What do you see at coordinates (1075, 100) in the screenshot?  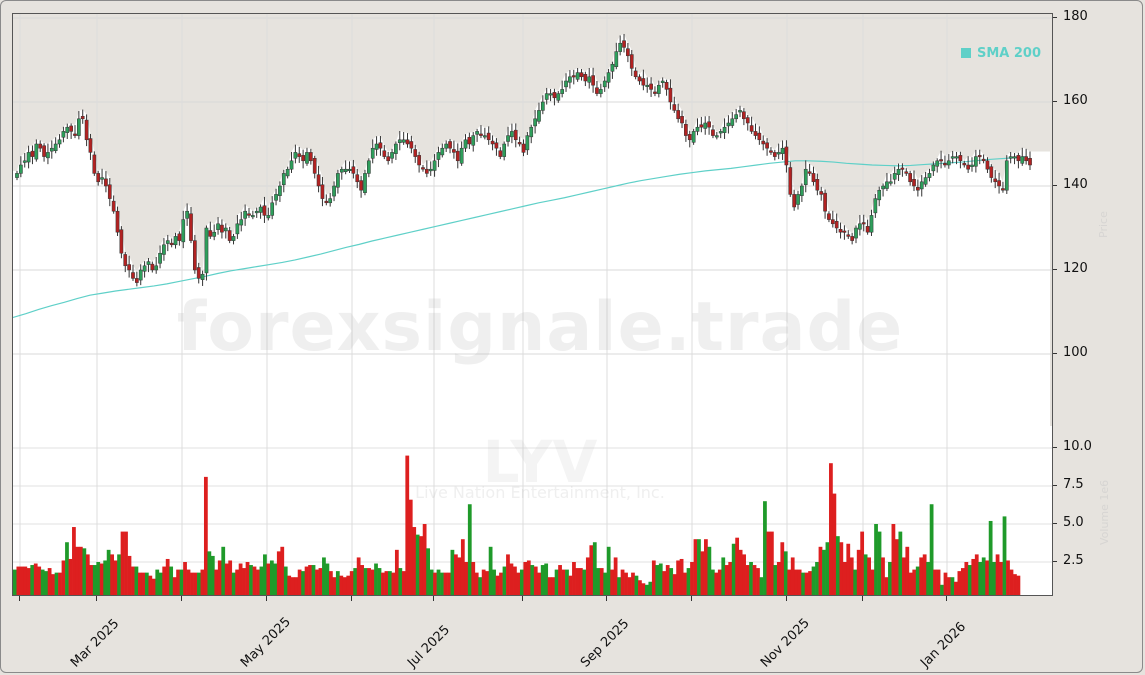 I see `price-tick: 160` at bounding box center [1075, 100].